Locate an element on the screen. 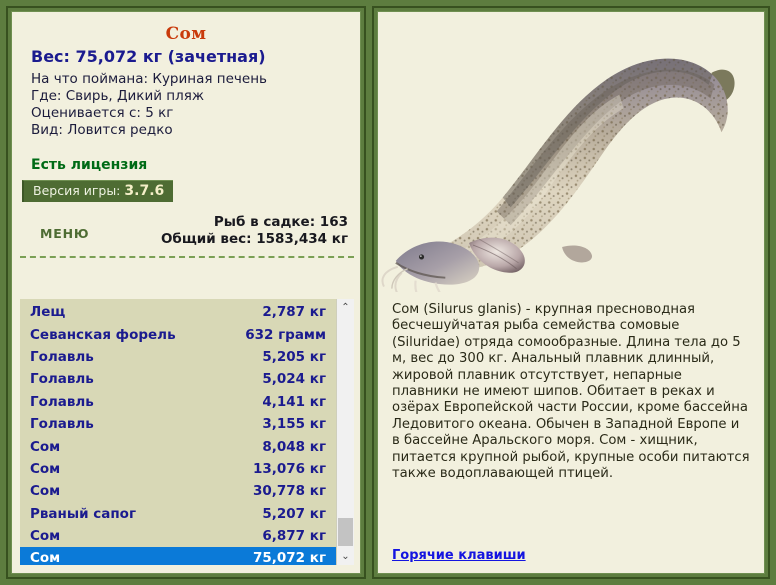 The width and height of the screenshot is (776, 585). catch-detail-minweight: Оценивается с: 5 кг is located at coordinates (102, 113).